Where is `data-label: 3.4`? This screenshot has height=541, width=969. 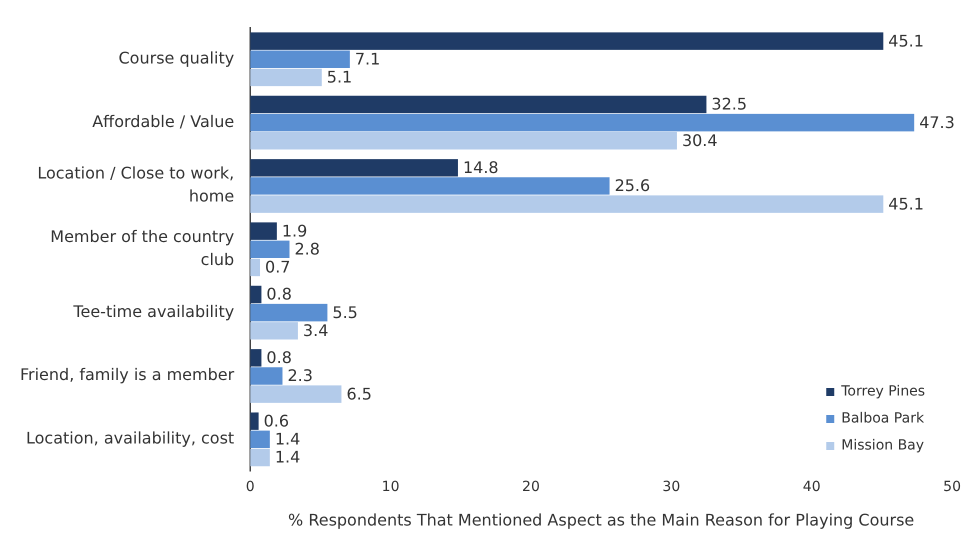
data-label: 3.4 is located at coordinates (315, 330).